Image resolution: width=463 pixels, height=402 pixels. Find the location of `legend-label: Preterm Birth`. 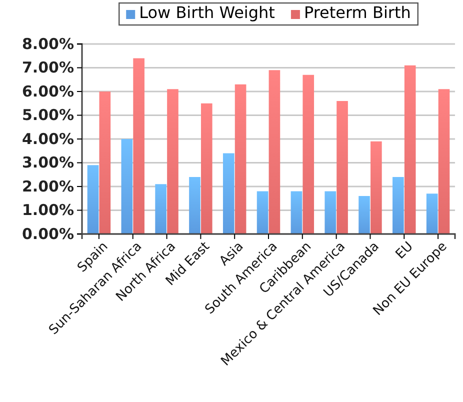

legend-label: Preterm Birth is located at coordinates (357, 12).